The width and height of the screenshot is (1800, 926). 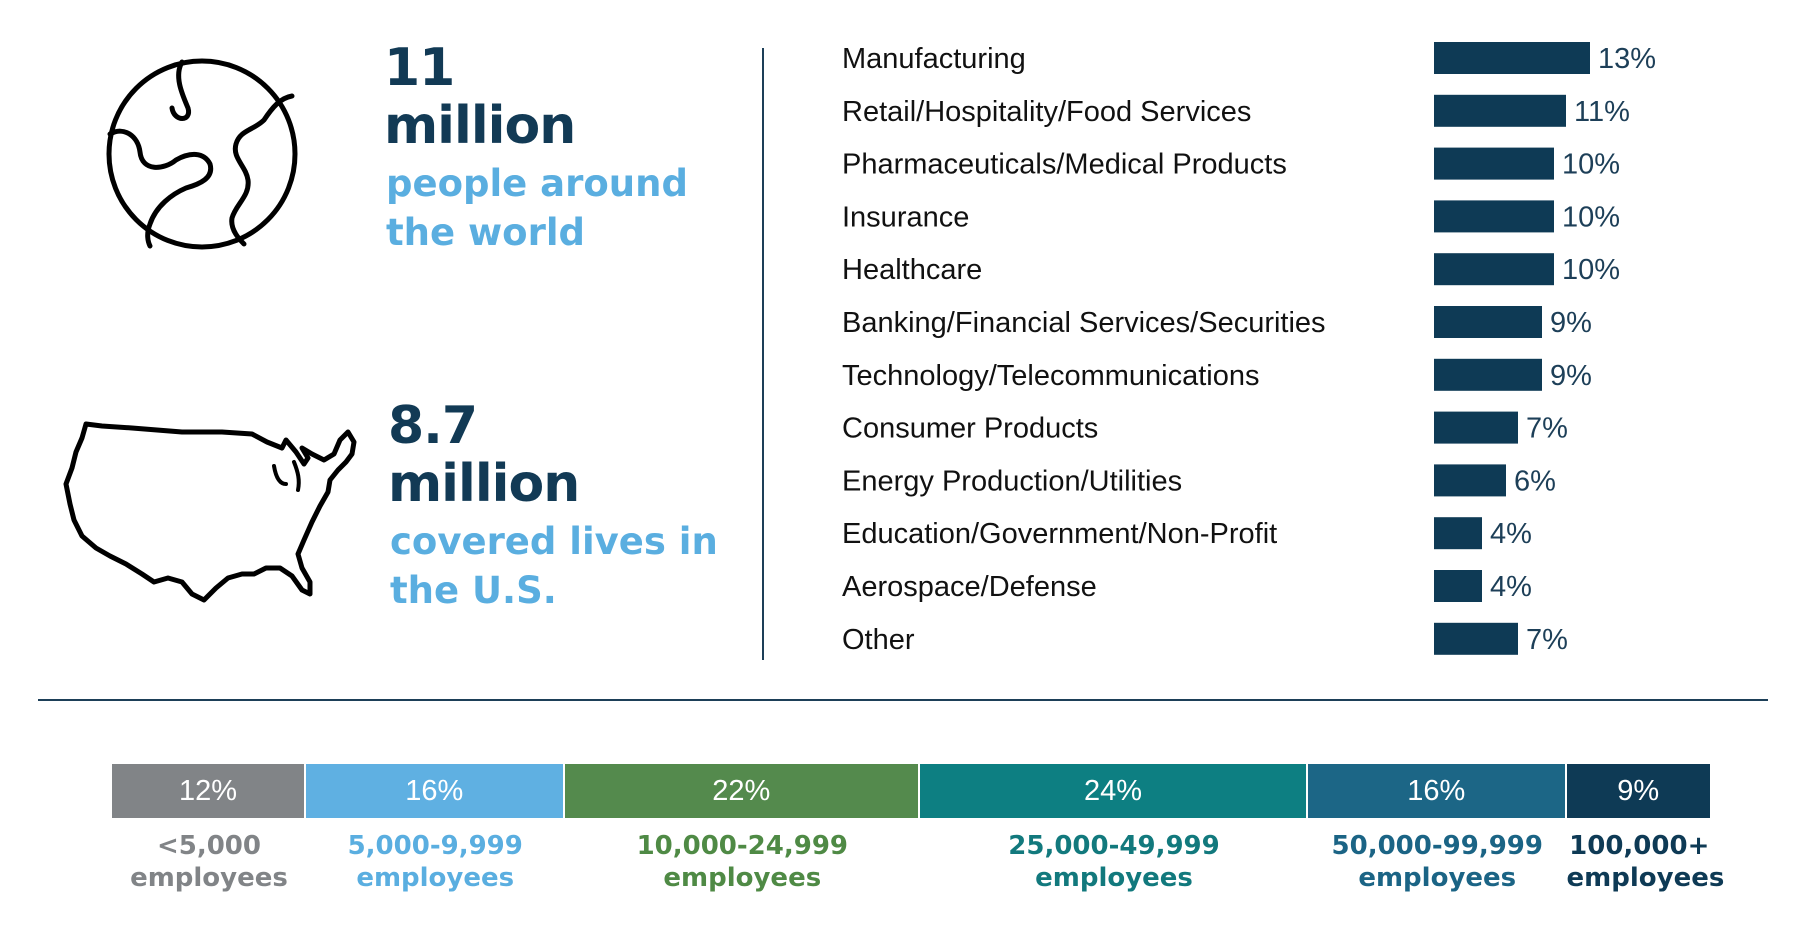 What do you see at coordinates (934, 59) in the screenshot?
I see `industry-label: Manufacturing` at bounding box center [934, 59].